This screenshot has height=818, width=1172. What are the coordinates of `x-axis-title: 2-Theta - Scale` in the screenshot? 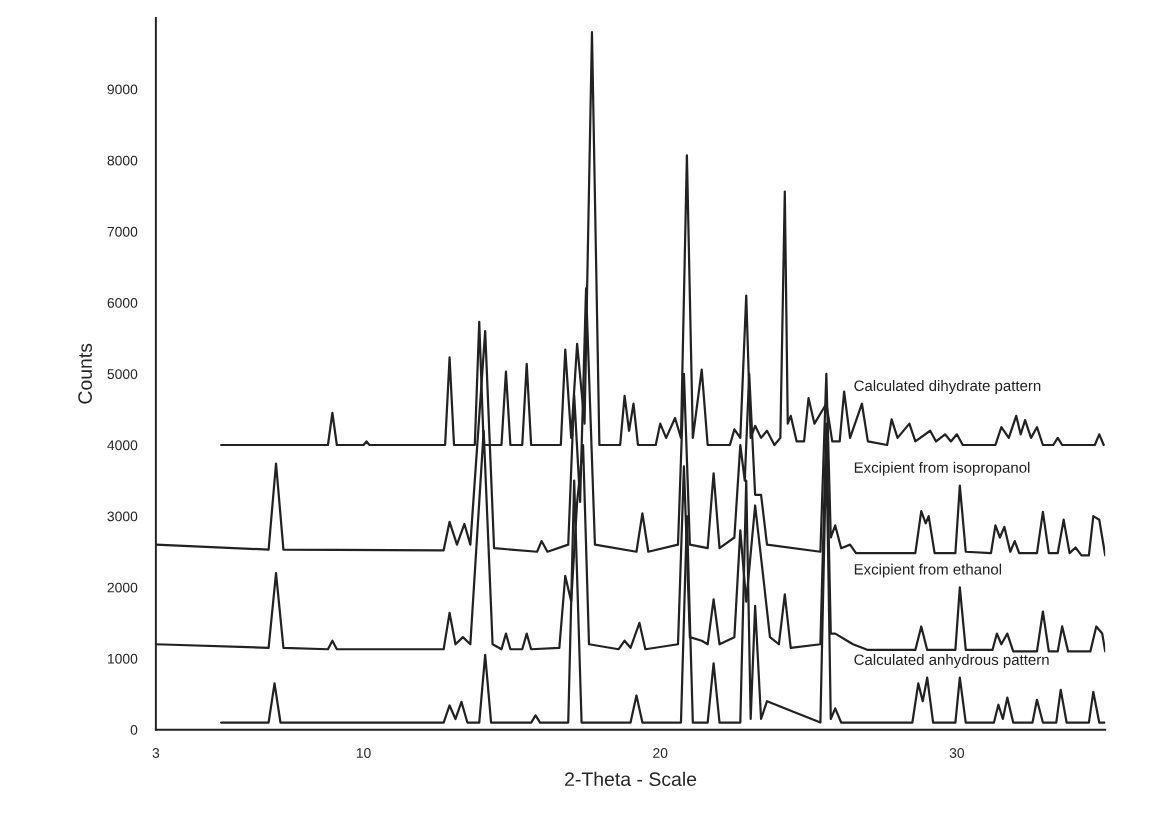 It's located at (631, 779).